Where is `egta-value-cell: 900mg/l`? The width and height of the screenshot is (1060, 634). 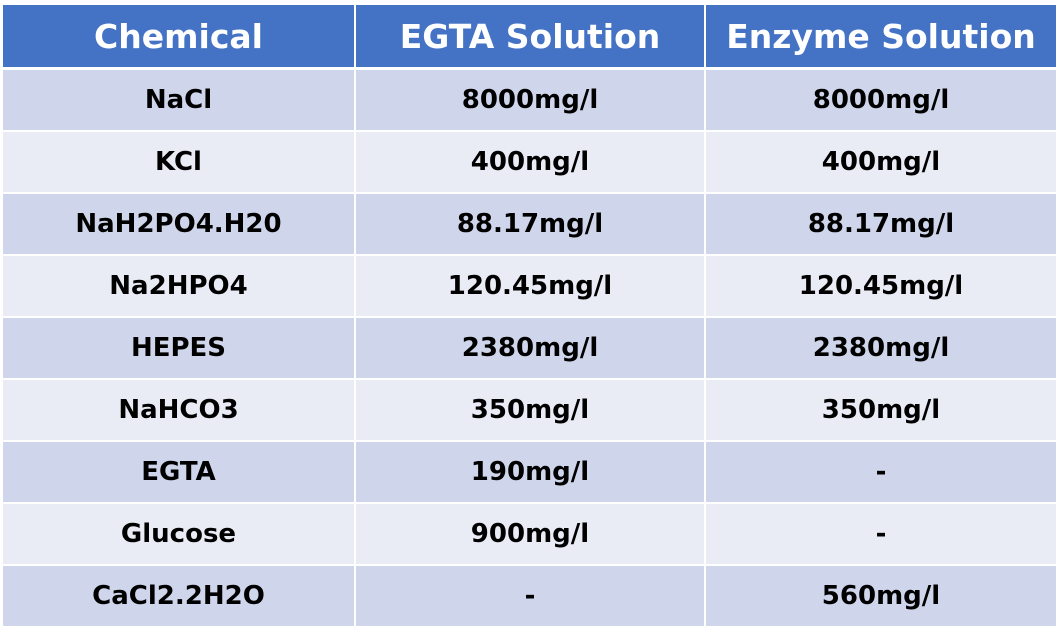
egta-value-cell: 900mg/l is located at coordinates (530, 534).